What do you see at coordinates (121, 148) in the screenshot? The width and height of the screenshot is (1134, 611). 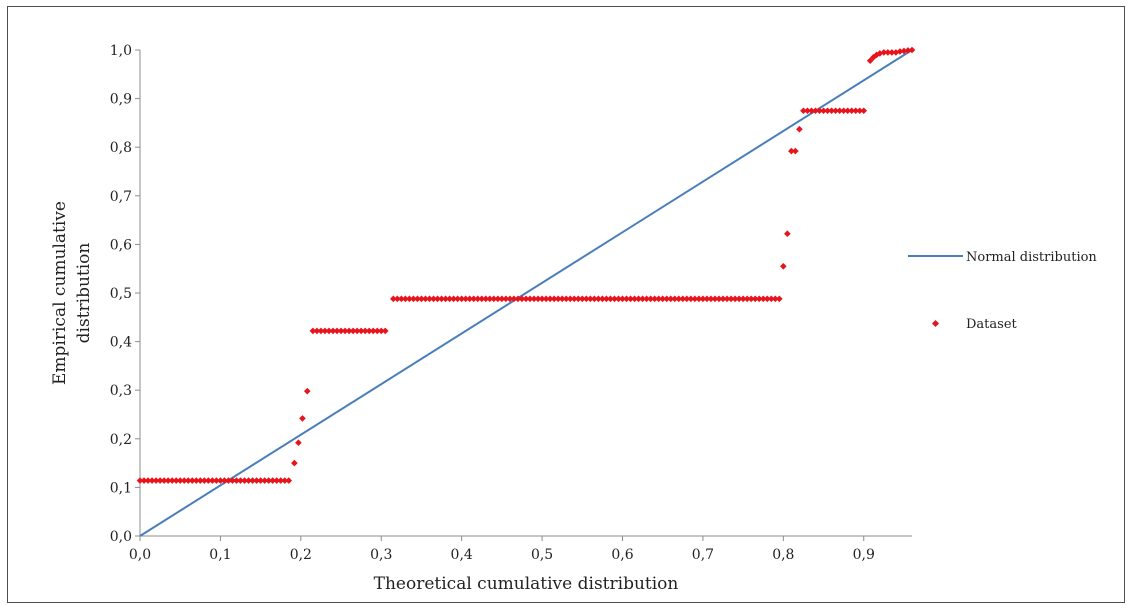 I see `y-tick-label: 0,8` at bounding box center [121, 148].